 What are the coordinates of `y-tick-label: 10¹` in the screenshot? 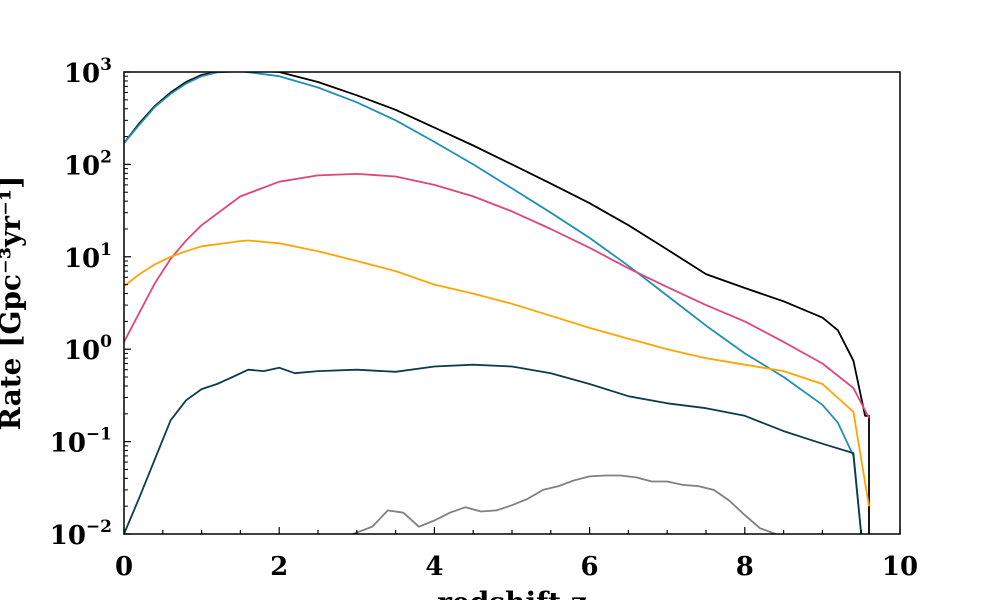 It's located at (88, 257).